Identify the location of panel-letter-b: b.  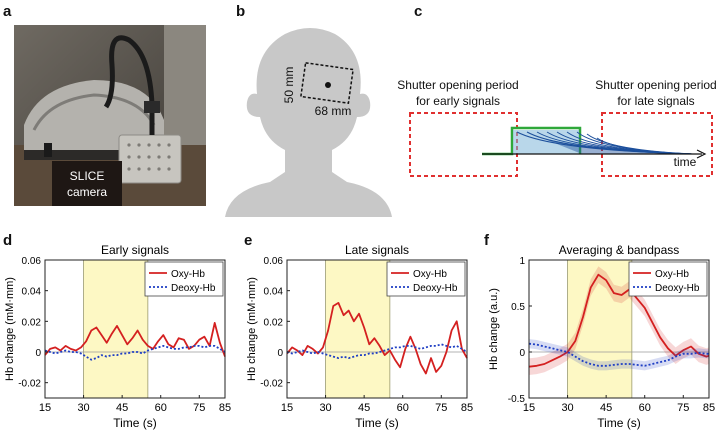
(241, 11).